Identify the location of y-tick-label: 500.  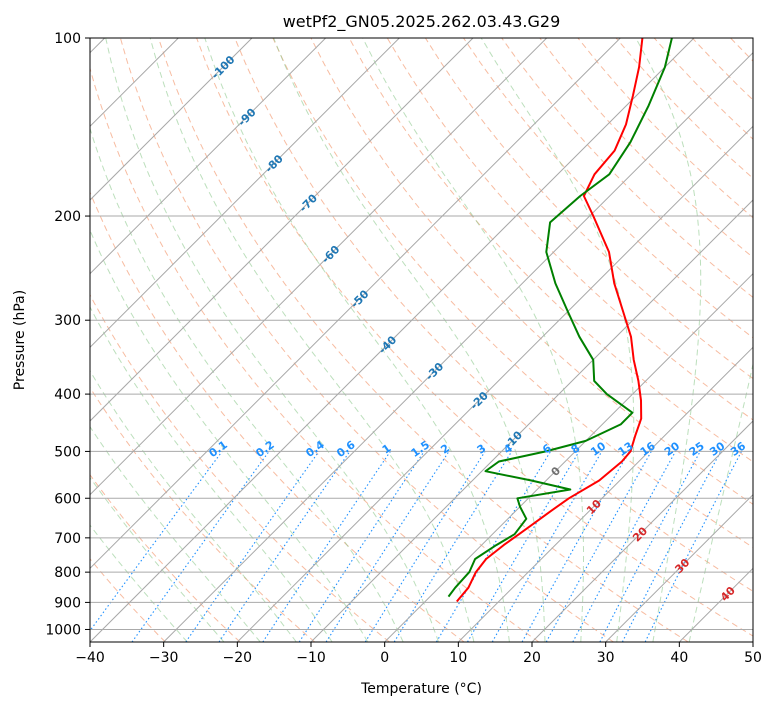
(67, 452).